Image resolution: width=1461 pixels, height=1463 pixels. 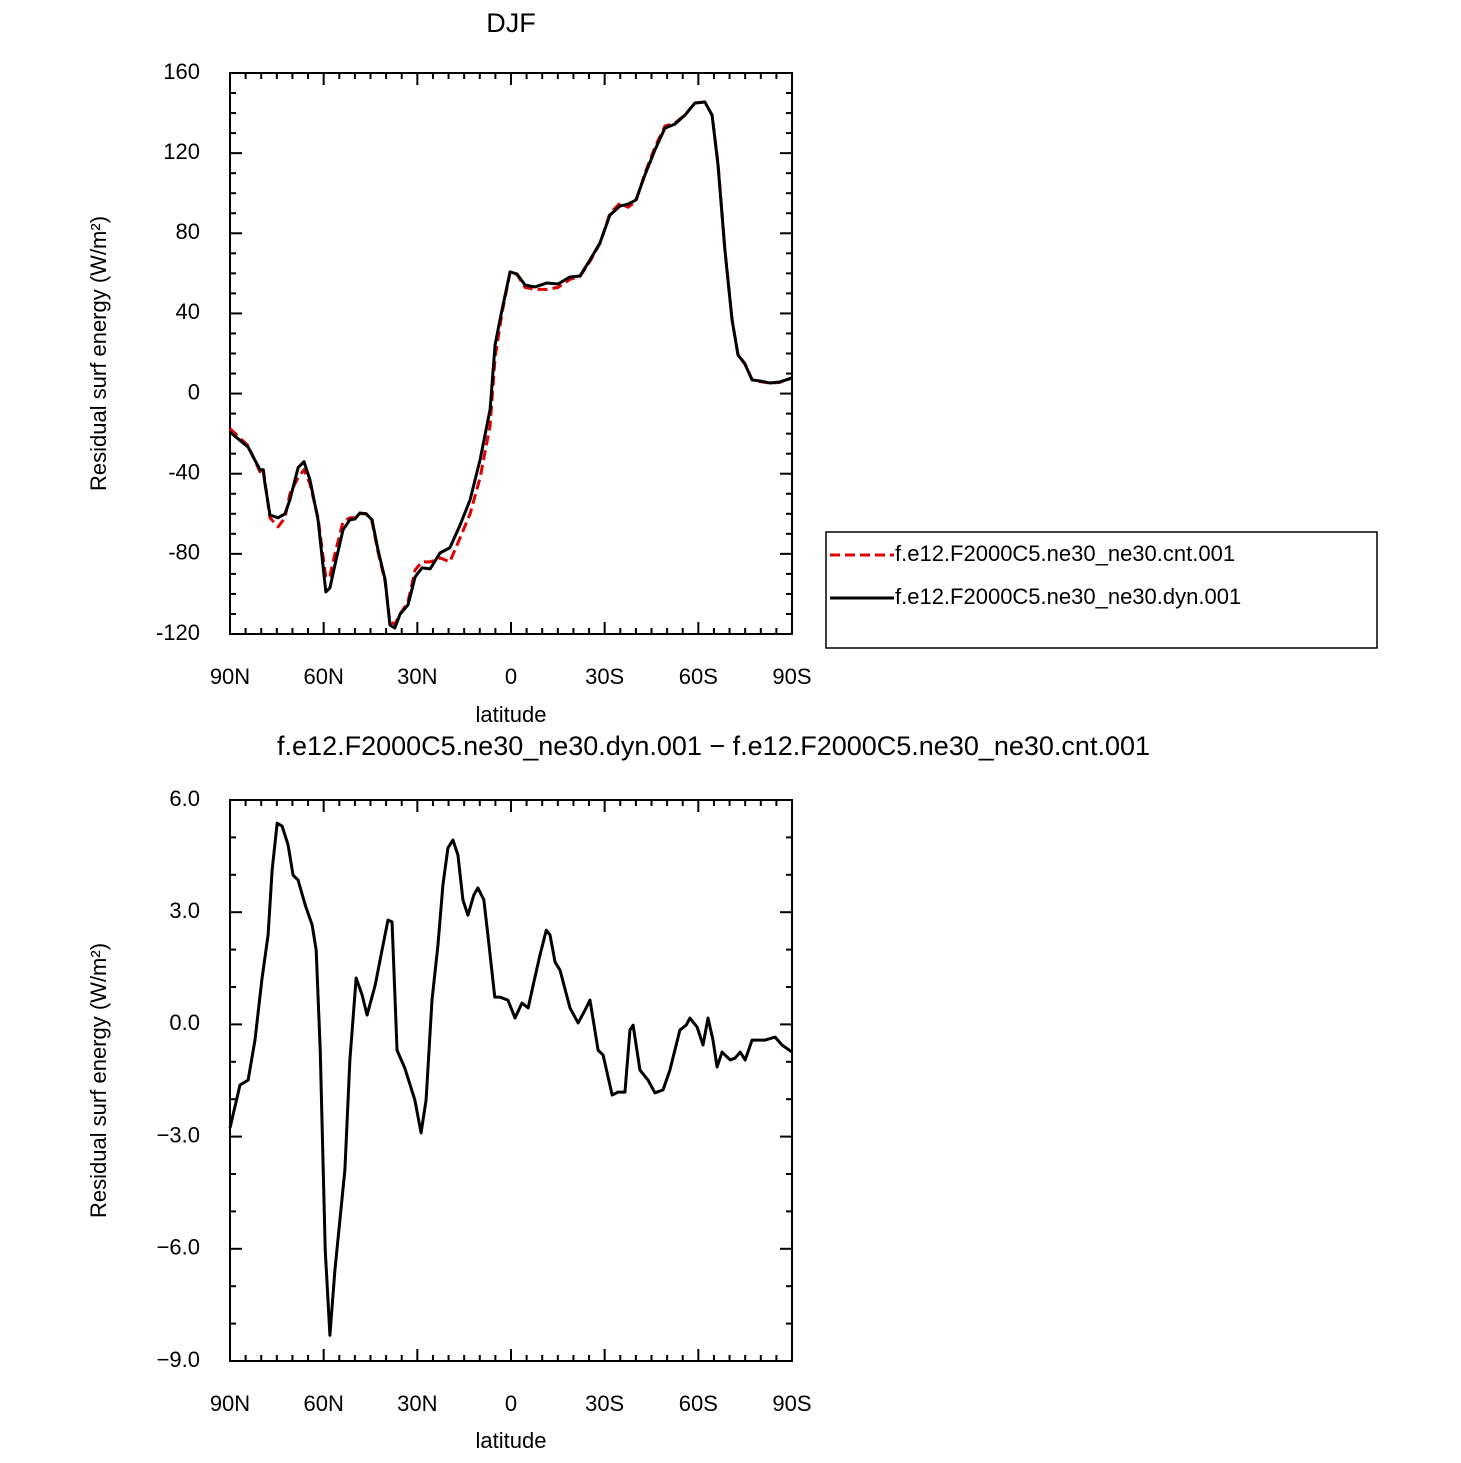 I want to click on chart-title: DJF, so click(x=511, y=23).